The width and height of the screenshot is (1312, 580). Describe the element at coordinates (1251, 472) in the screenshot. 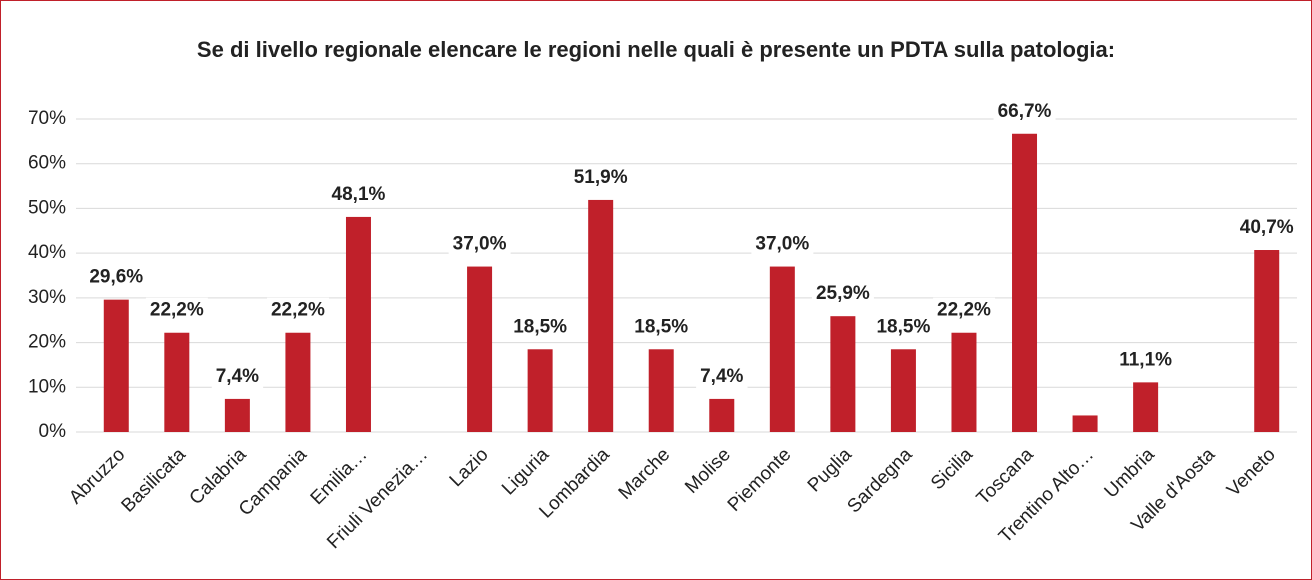

I see `x-tick-label: Veneto` at that location.